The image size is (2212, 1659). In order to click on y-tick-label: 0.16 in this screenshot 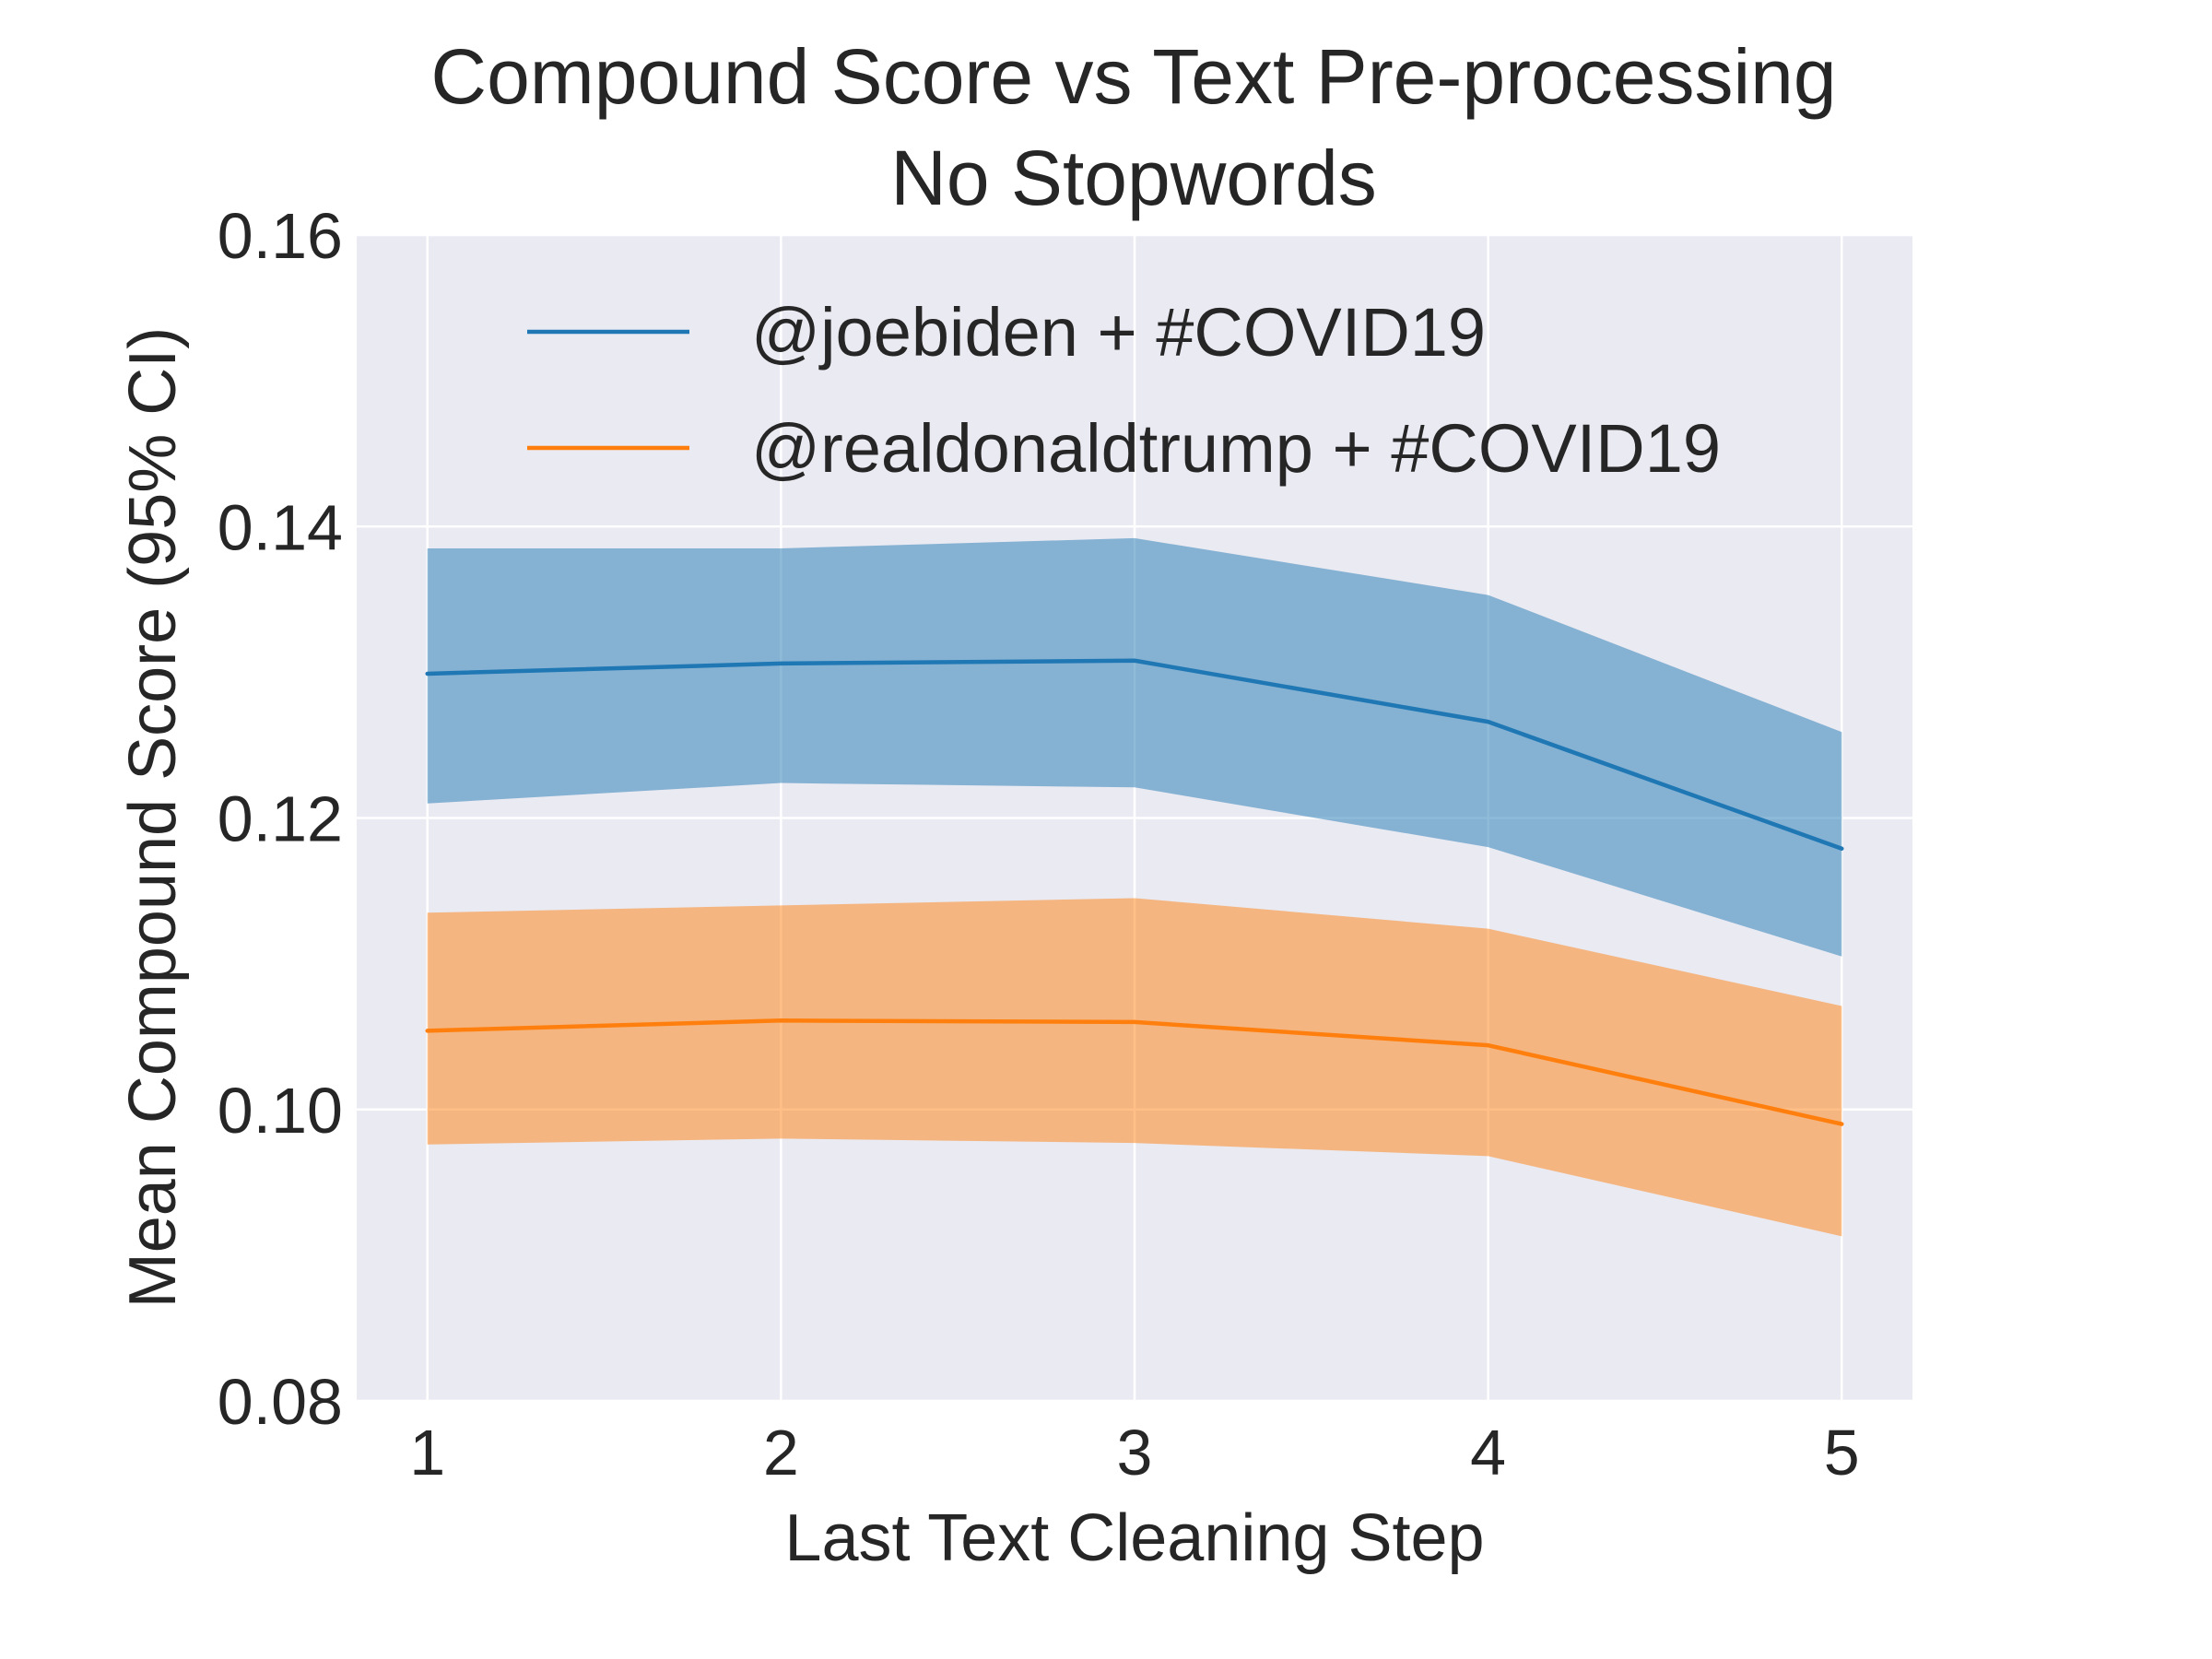, I will do `click(280, 236)`.